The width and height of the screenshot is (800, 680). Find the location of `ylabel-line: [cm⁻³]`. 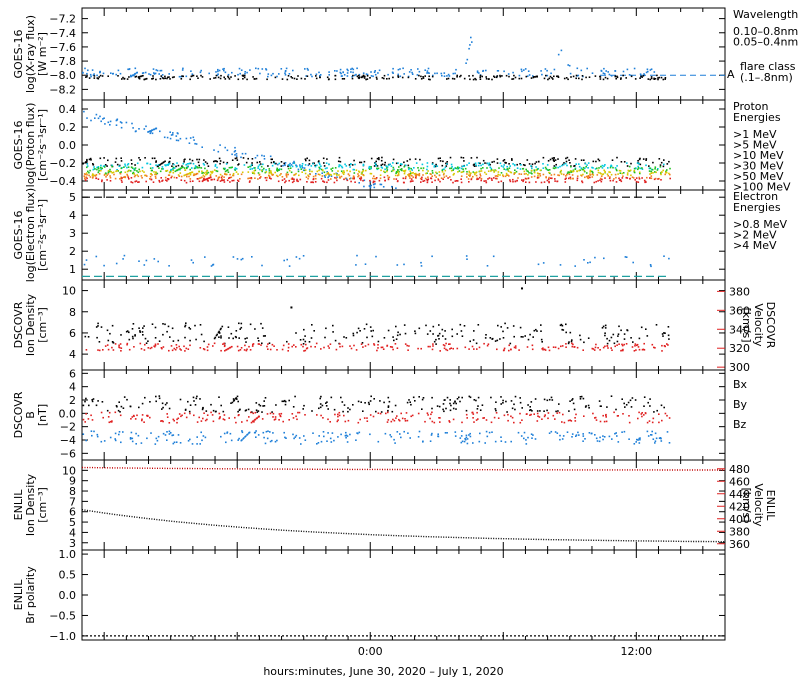

ylabel-line: [cm⁻³] is located at coordinates (42, 505).